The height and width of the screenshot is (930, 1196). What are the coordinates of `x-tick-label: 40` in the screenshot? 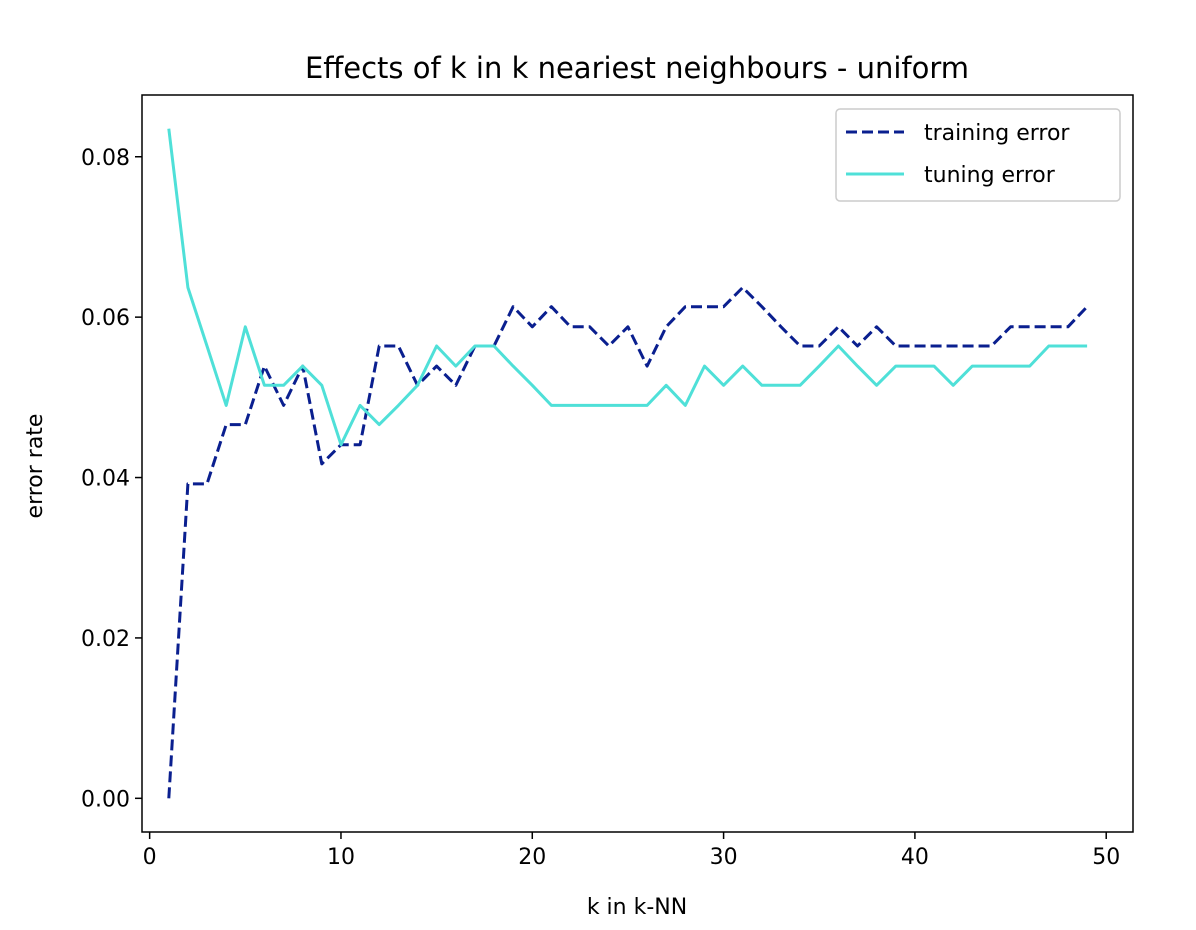 It's located at (915, 857).